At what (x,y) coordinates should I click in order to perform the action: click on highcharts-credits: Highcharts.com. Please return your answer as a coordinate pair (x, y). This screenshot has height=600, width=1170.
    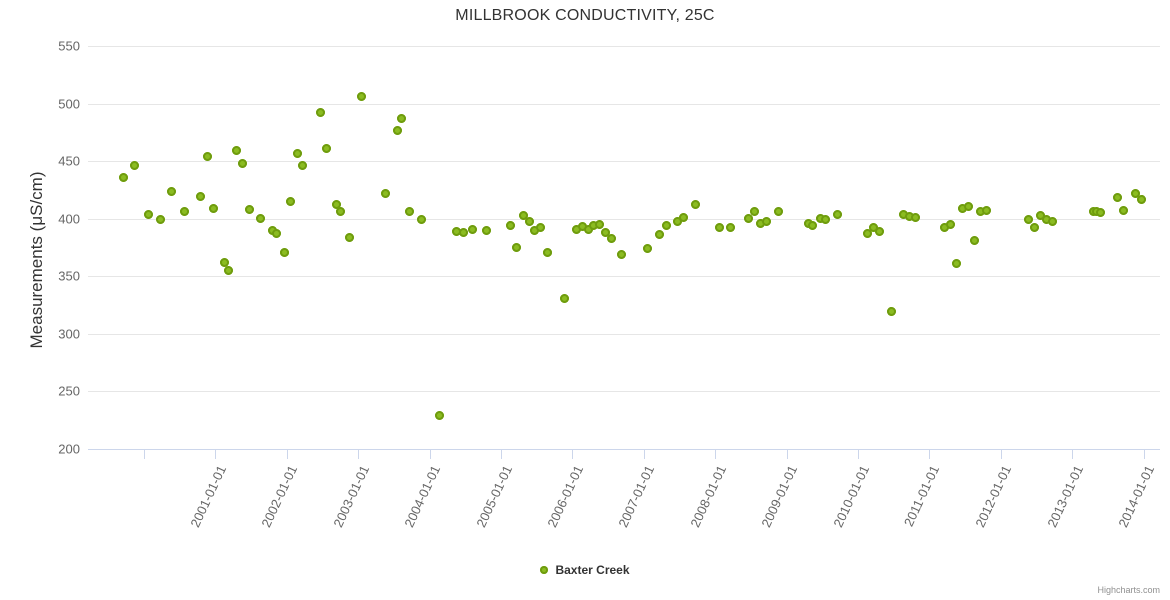
    Looking at the image, I should click on (1128, 590).